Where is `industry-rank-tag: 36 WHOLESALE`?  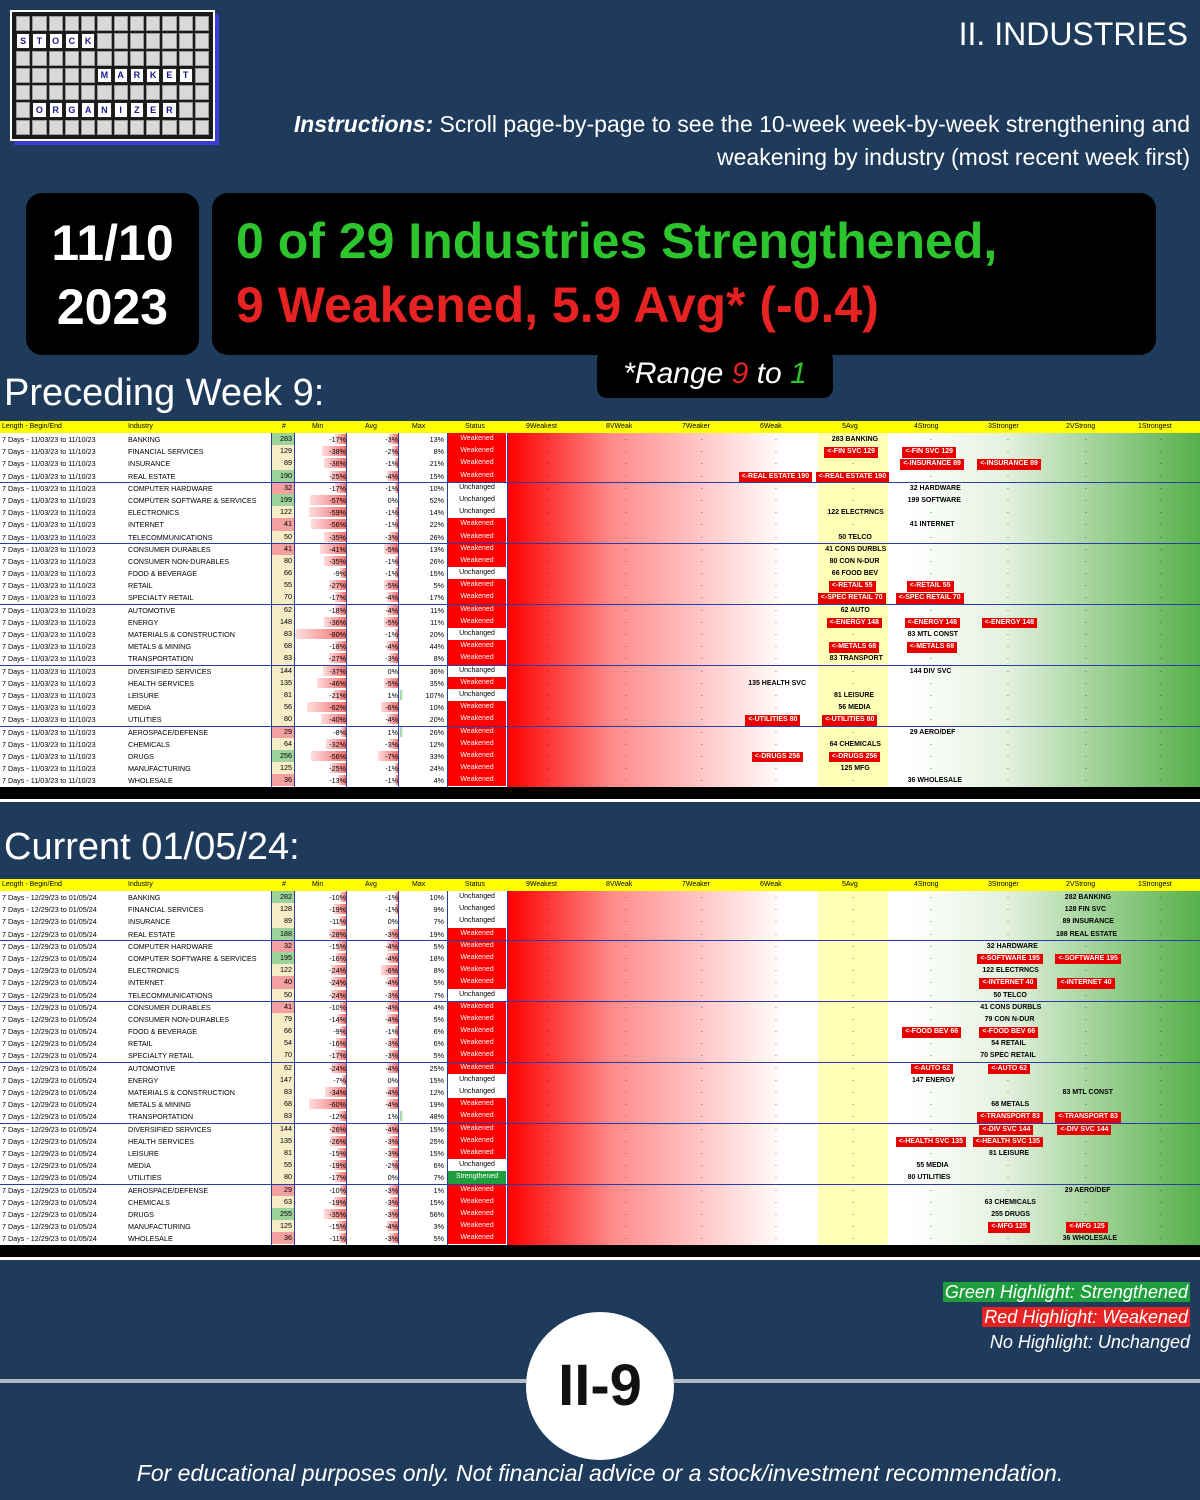 industry-rank-tag: 36 WHOLESALE is located at coordinates (935, 781).